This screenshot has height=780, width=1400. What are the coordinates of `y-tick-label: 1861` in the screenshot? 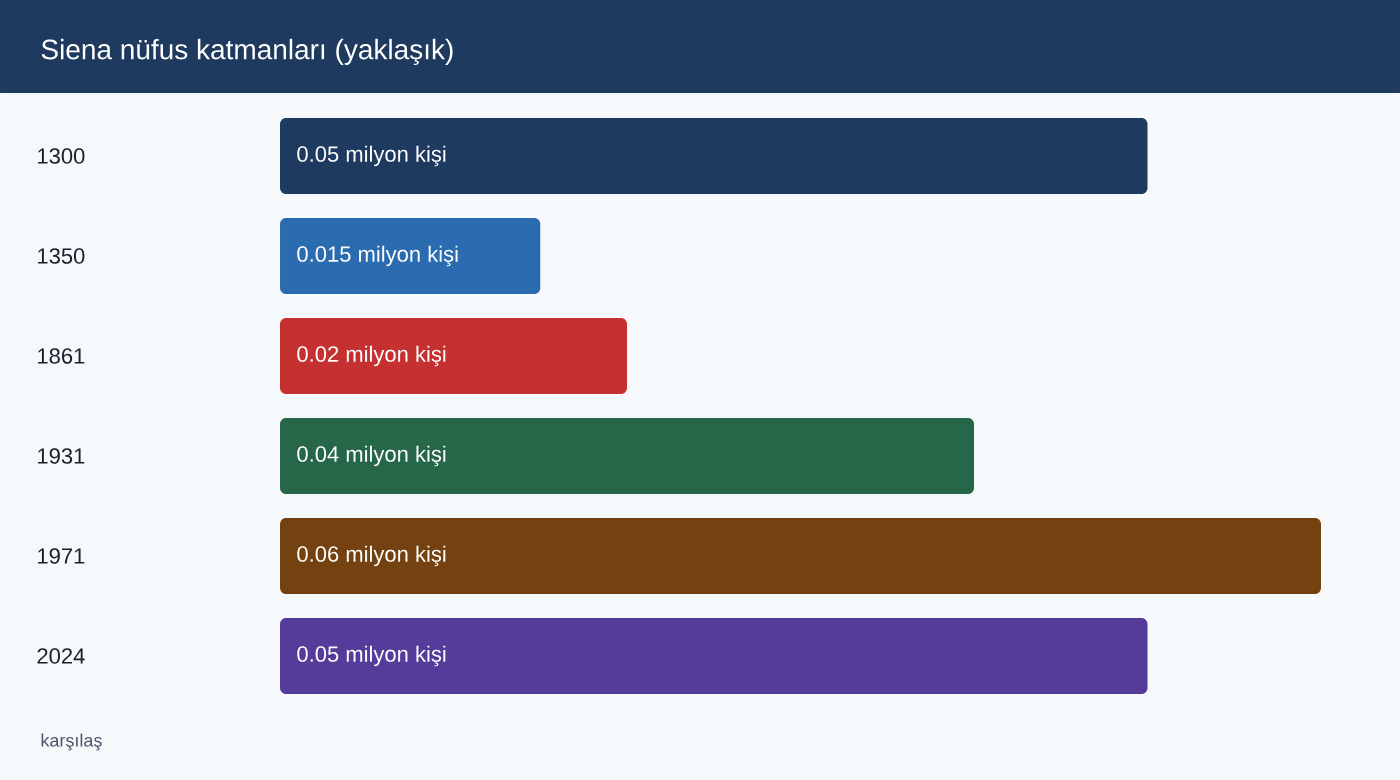 It's located at (61, 356).